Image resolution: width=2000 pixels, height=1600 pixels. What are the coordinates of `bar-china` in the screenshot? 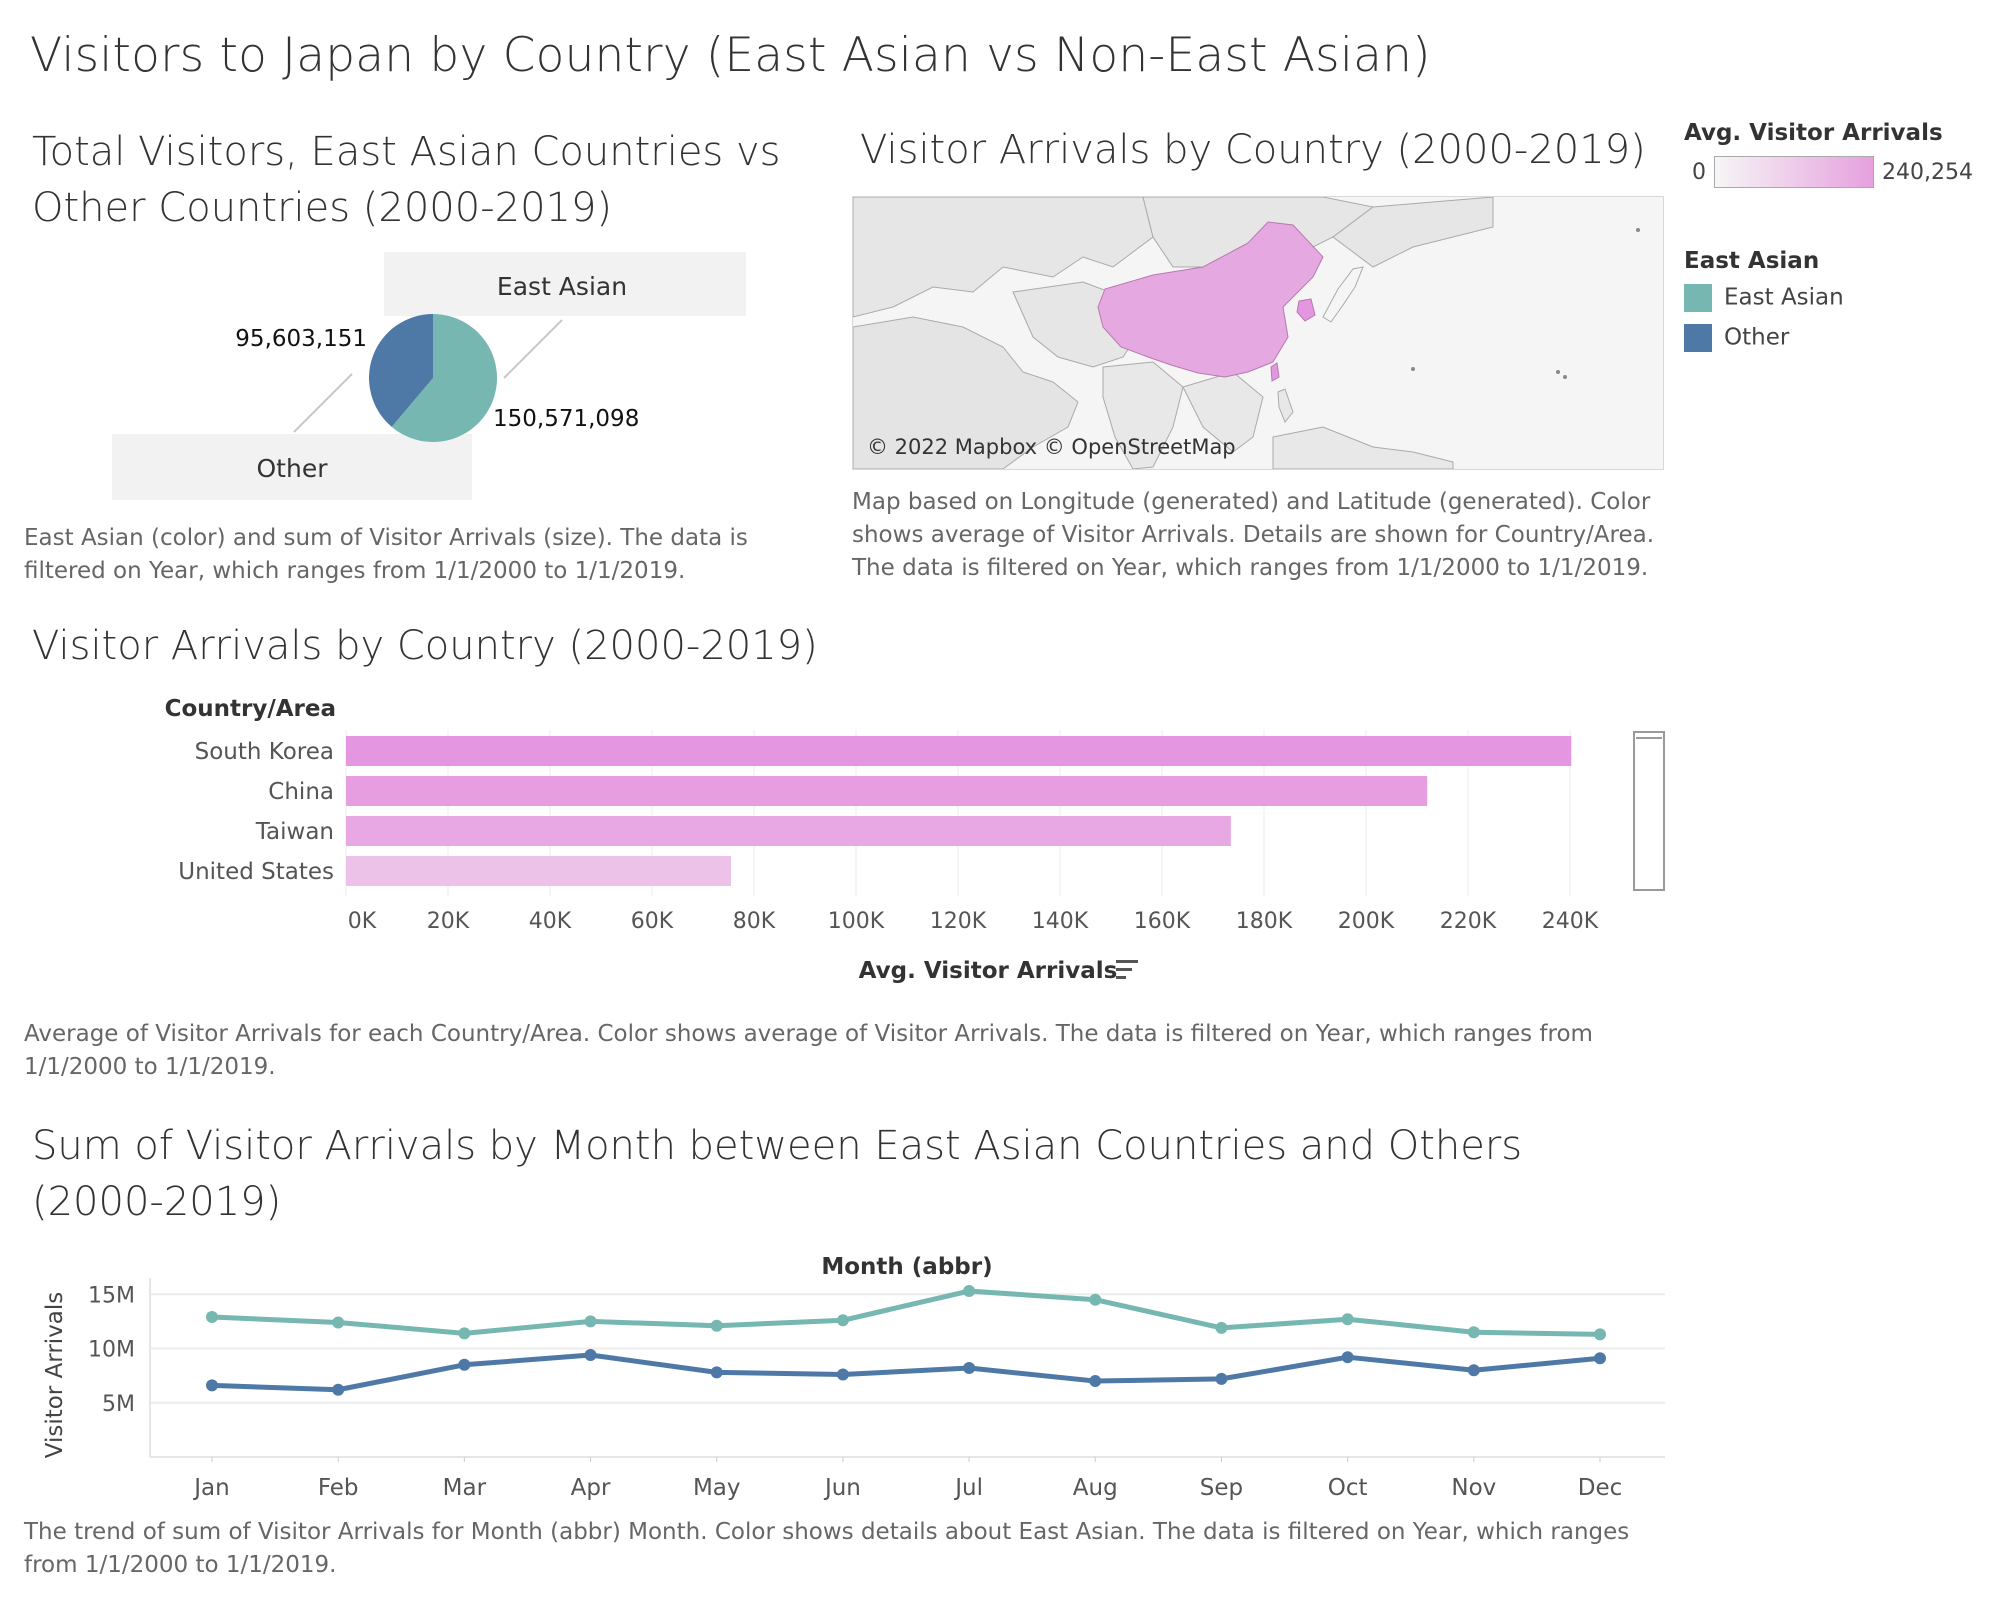 It's located at (887, 791).